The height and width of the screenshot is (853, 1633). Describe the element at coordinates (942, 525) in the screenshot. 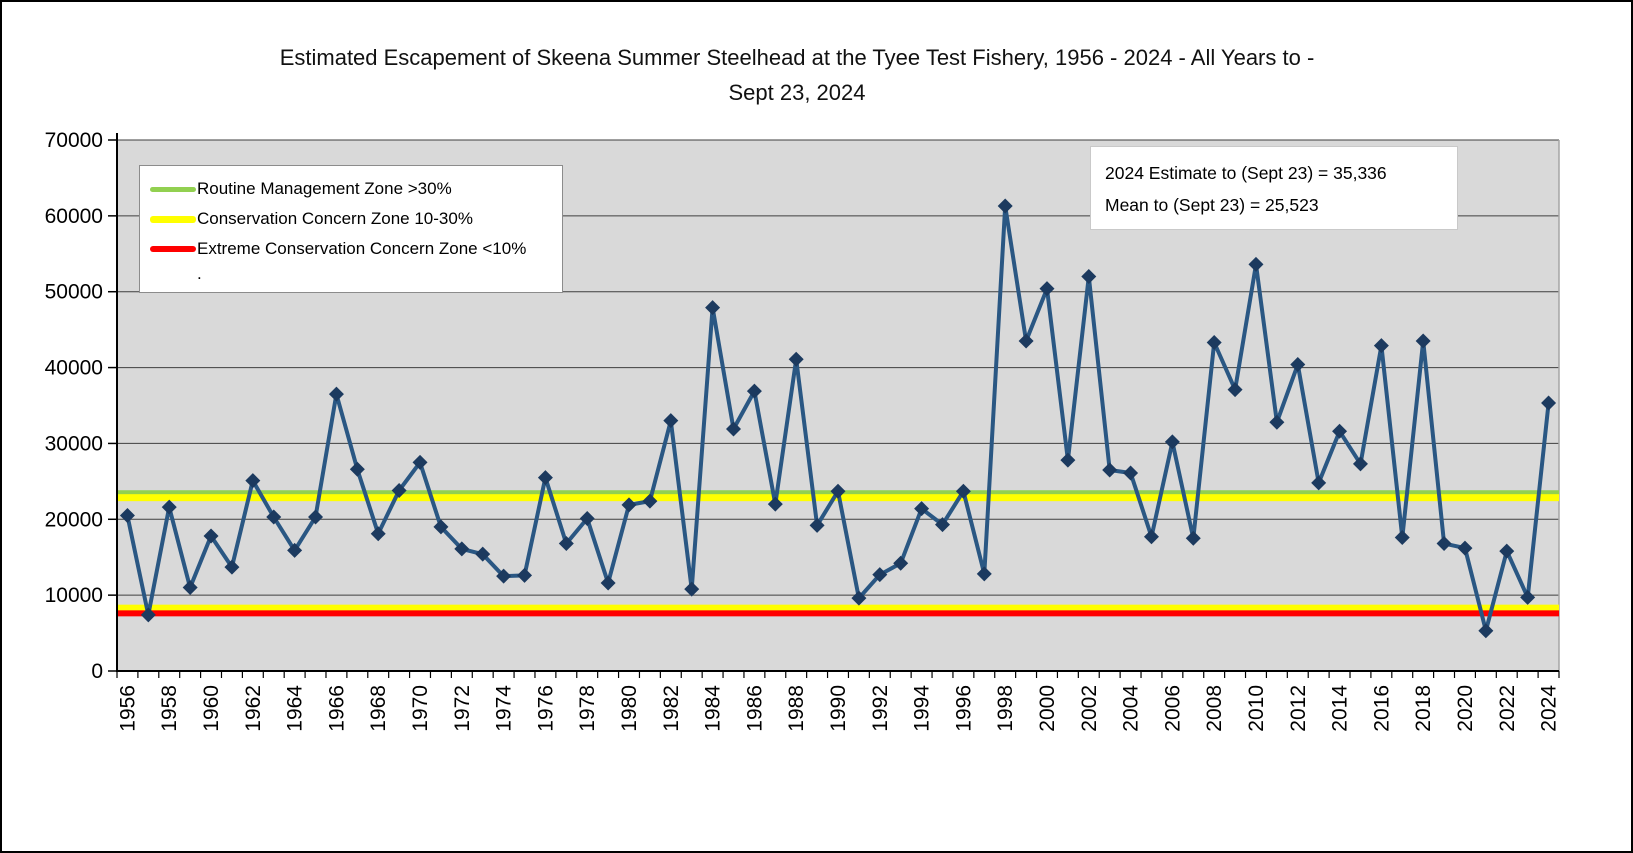

I see `data-point-1995` at that location.